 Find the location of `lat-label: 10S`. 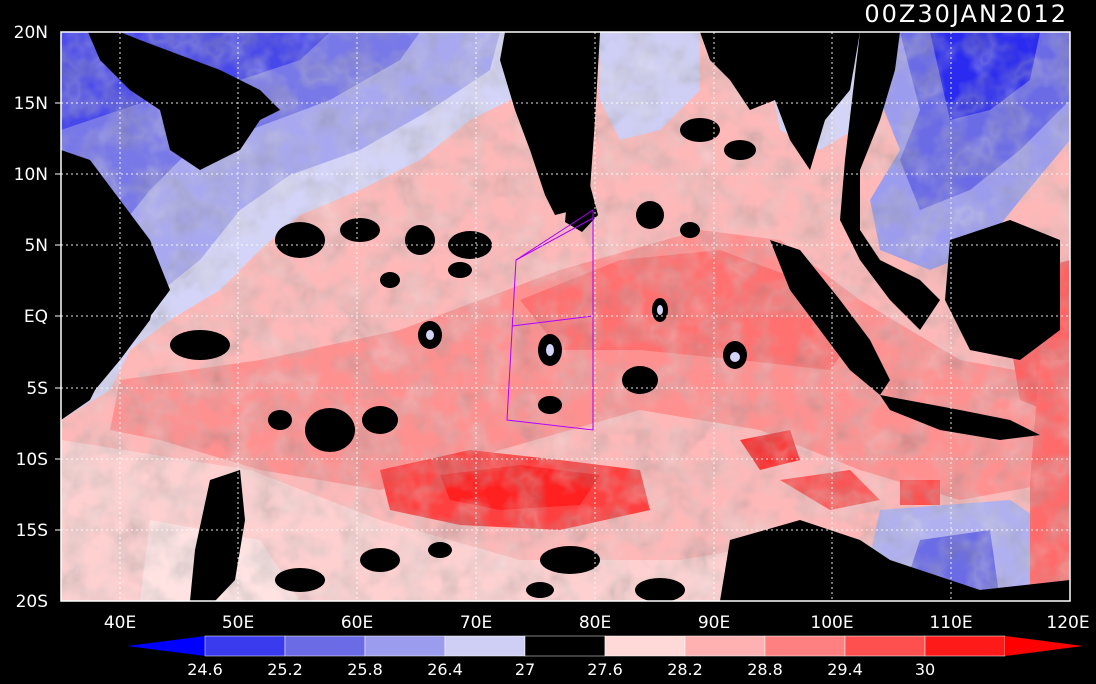

lat-label: 10S is located at coordinates (32, 460).